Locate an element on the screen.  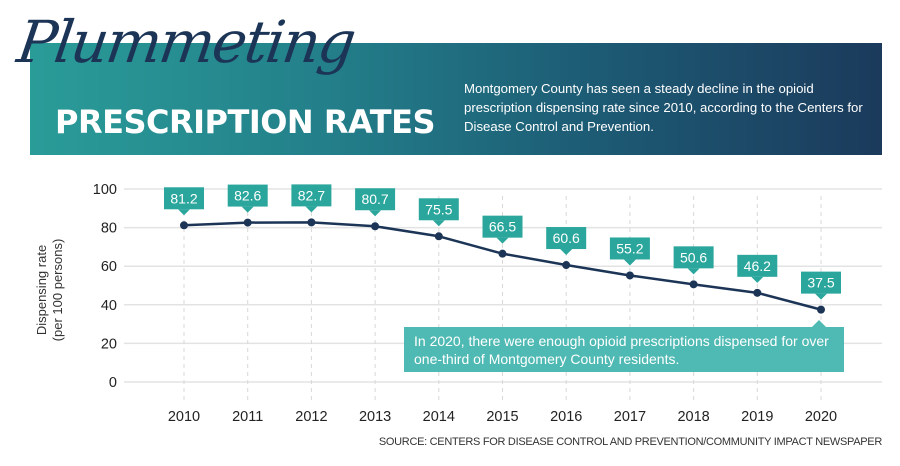
data-label: 82.7 is located at coordinates (311, 195).